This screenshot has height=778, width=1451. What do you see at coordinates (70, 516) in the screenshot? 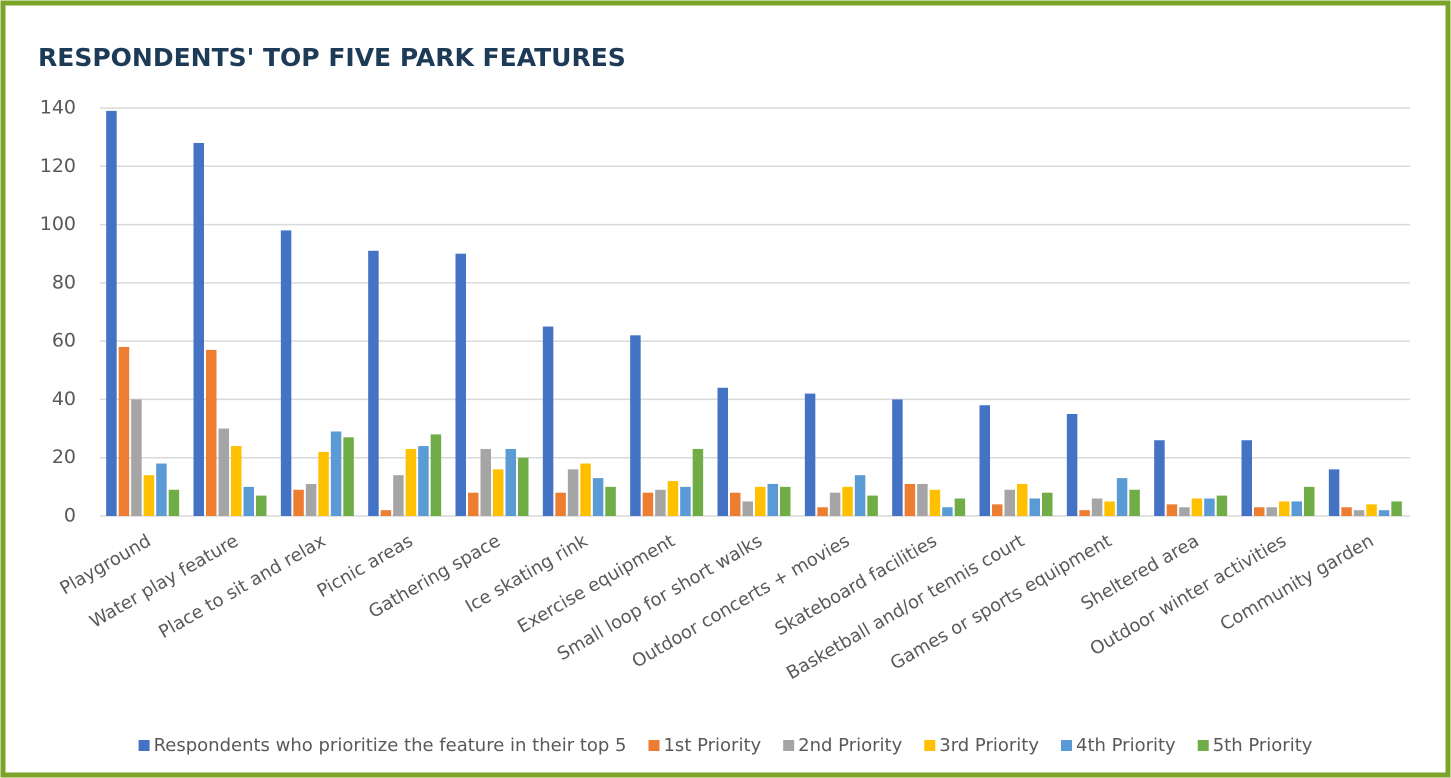
I see `y-tick-label: 0` at bounding box center [70, 516].